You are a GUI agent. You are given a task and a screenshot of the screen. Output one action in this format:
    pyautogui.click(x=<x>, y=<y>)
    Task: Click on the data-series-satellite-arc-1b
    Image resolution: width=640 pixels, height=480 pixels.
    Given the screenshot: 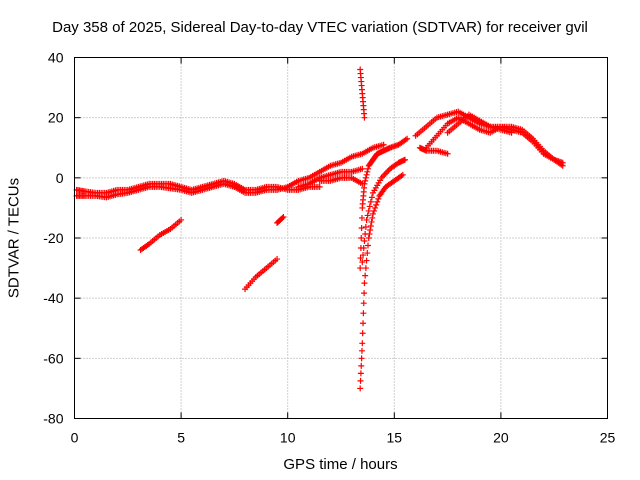 What is the action you would take?
    pyautogui.click(x=177, y=190)
    